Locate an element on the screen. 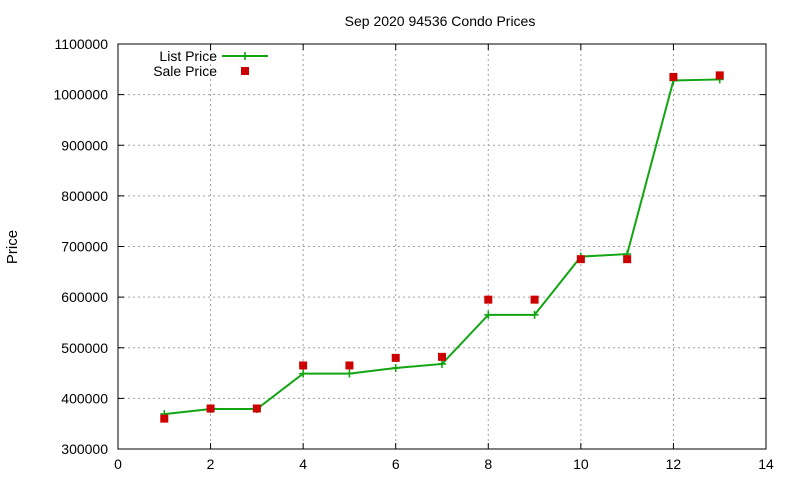 Image resolution: width=800 pixels, height=480 pixels. y-tick-label: 500000 is located at coordinates (84, 348).